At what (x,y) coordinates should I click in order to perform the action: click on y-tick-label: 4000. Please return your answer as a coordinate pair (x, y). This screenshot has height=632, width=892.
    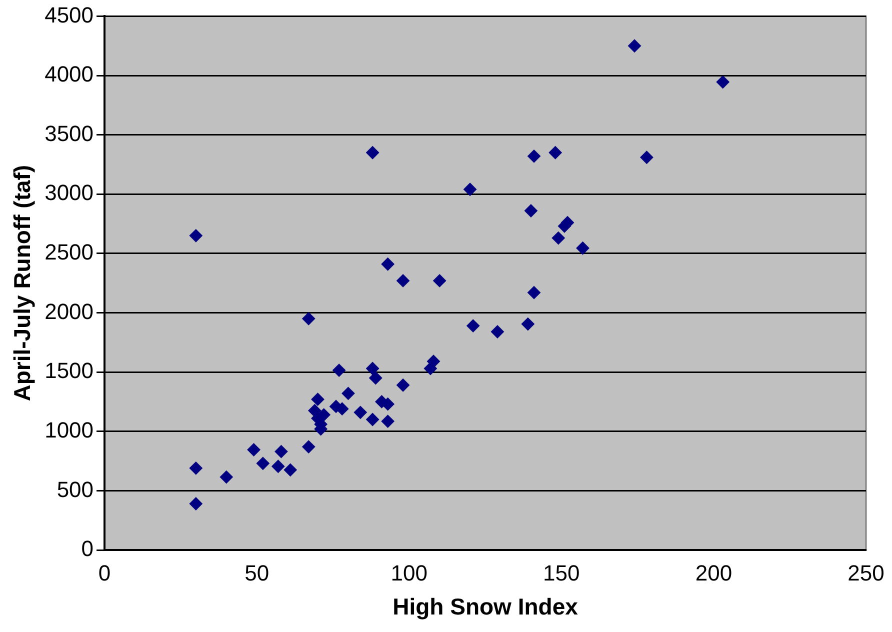
    Looking at the image, I should click on (69, 74).